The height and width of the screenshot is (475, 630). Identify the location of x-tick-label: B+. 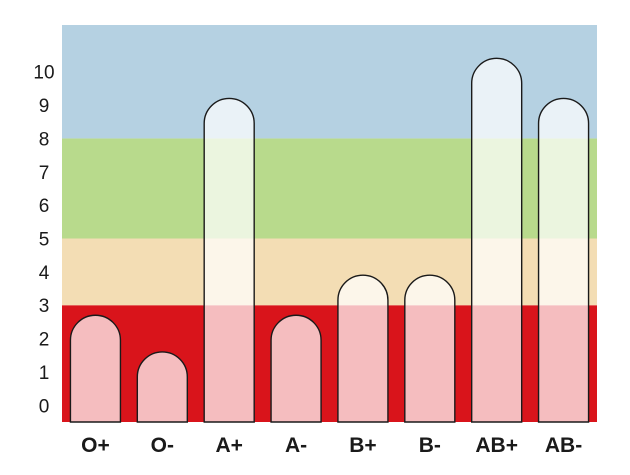
(362, 445).